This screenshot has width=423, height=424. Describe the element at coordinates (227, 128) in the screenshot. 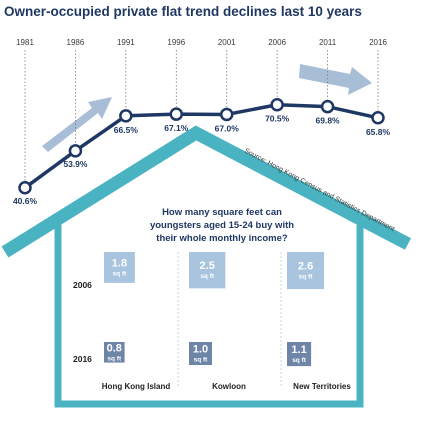

I see `data-label: 67.0%` at that location.